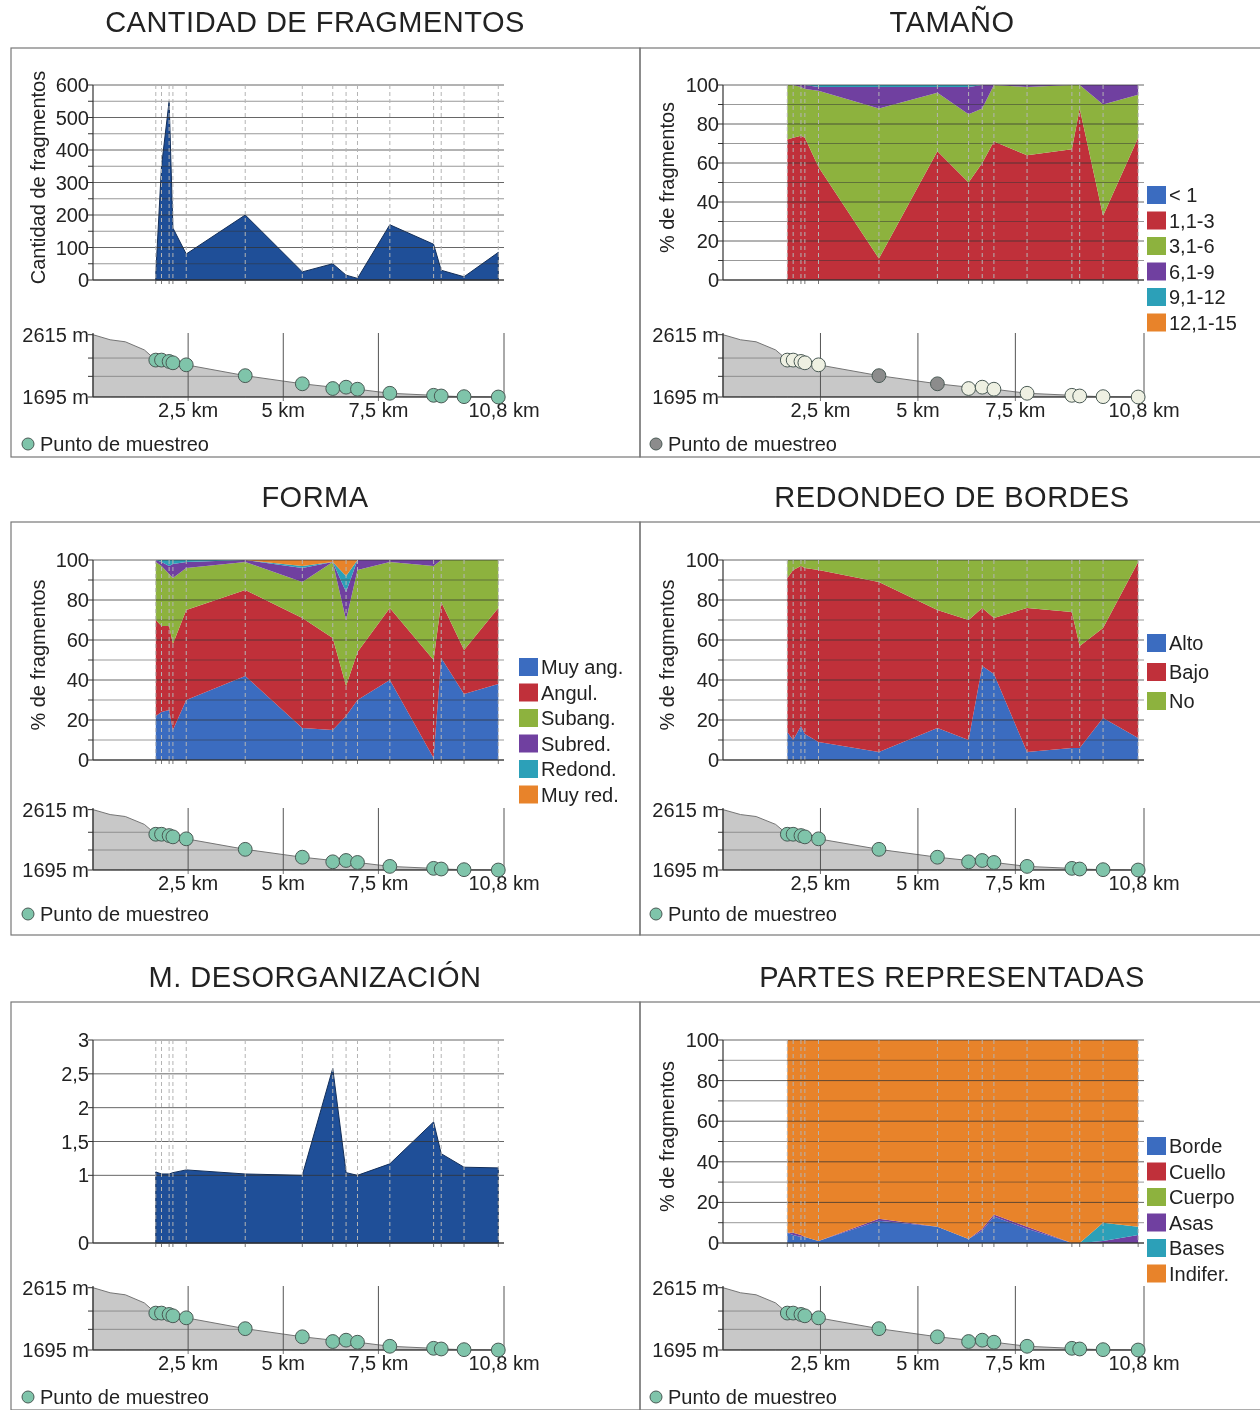 The image size is (1260, 1410). I want to click on legend-label: Borde, so click(1196, 1146).